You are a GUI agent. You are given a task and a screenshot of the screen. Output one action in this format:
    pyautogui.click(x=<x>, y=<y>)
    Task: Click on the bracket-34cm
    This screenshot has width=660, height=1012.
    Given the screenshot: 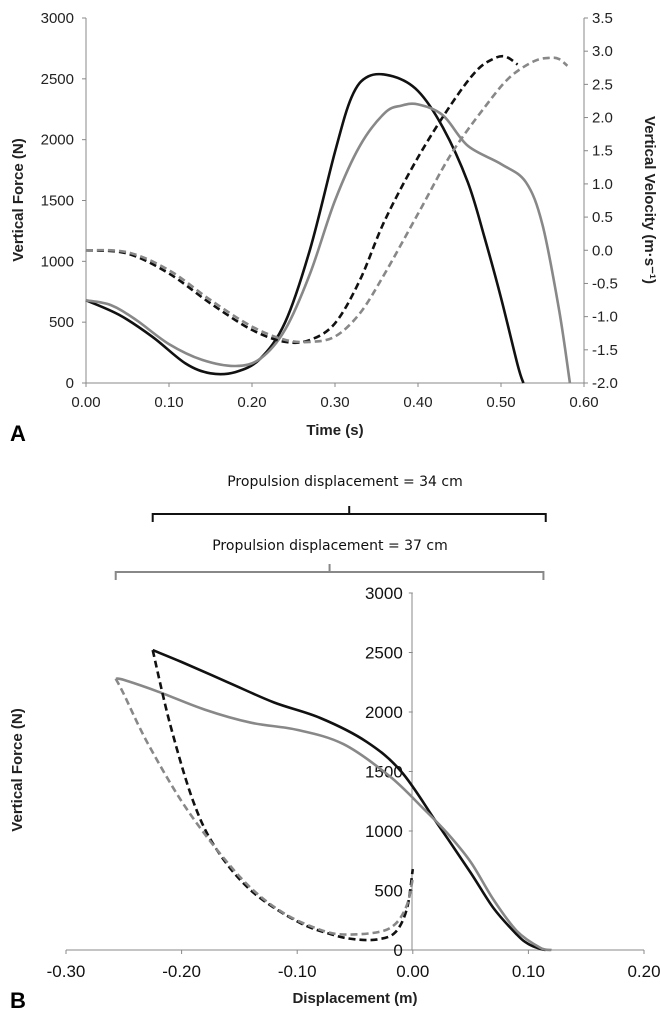 What is the action you would take?
    pyautogui.click(x=349, y=514)
    